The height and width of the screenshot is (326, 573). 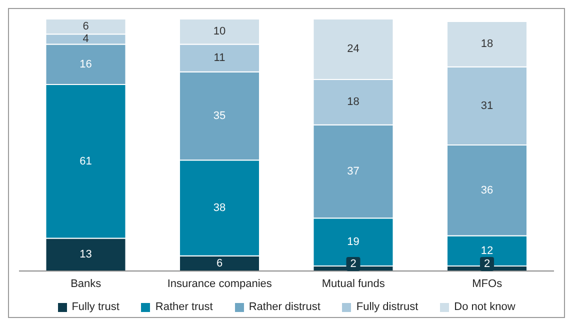 I want to click on data-label: 11, so click(x=220, y=58).